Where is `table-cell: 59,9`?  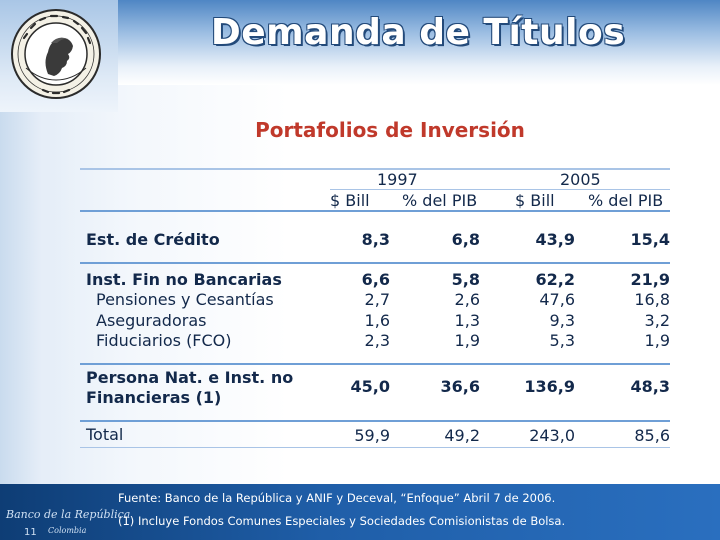
table-cell: 59,9 is located at coordinates (372, 435).